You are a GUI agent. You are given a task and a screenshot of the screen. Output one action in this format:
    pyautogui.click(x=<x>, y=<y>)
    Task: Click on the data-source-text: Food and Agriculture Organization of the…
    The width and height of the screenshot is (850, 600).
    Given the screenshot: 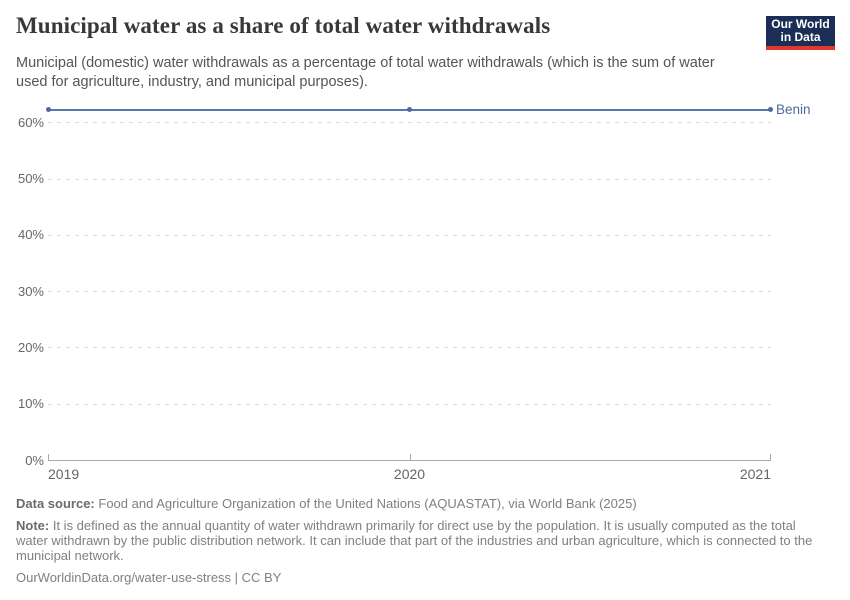 What is the action you would take?
    pyautogui.click(x=367, y=503)
    